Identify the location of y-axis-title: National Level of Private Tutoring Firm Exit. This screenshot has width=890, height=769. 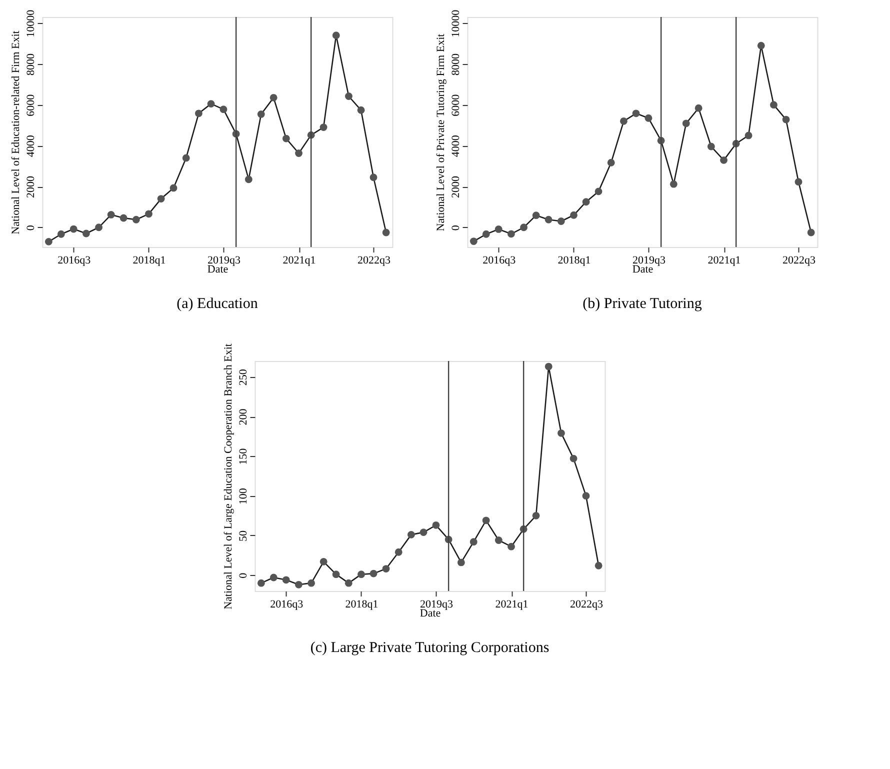
(440, 133).